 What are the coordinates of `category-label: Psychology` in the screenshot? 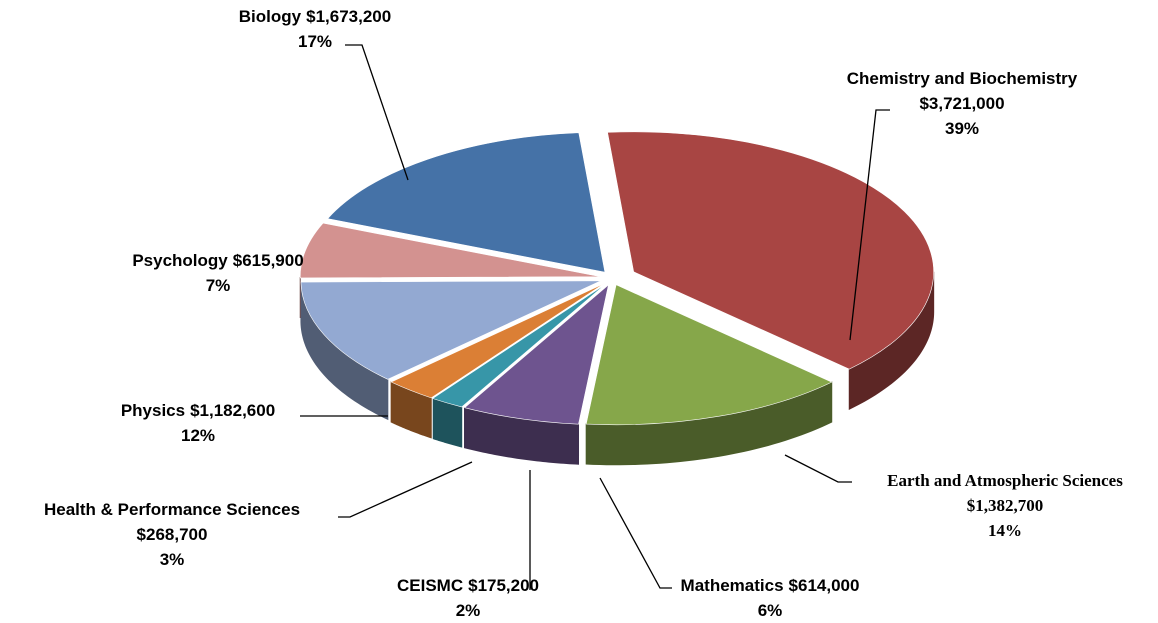 It's located at (180, 260).